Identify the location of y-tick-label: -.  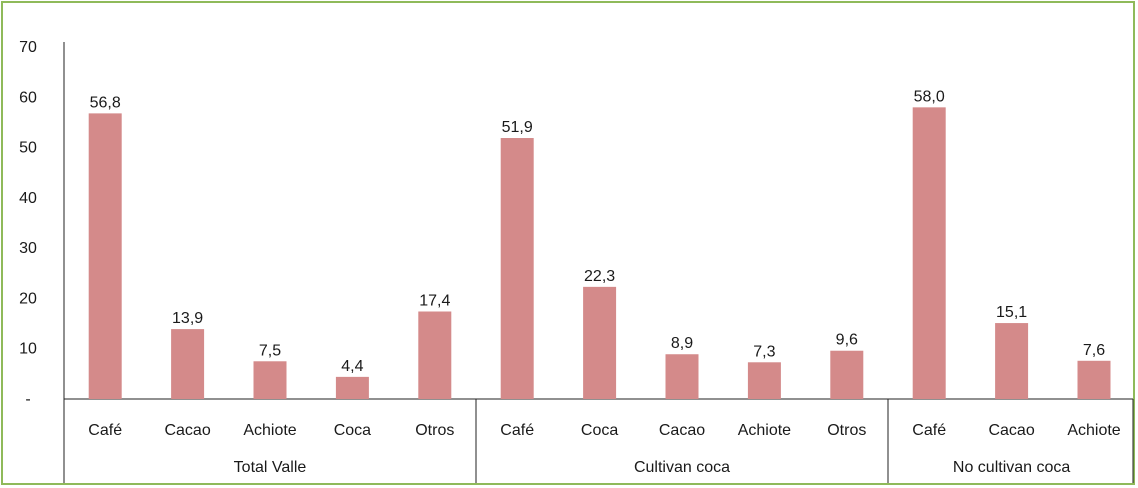
(27, 399).